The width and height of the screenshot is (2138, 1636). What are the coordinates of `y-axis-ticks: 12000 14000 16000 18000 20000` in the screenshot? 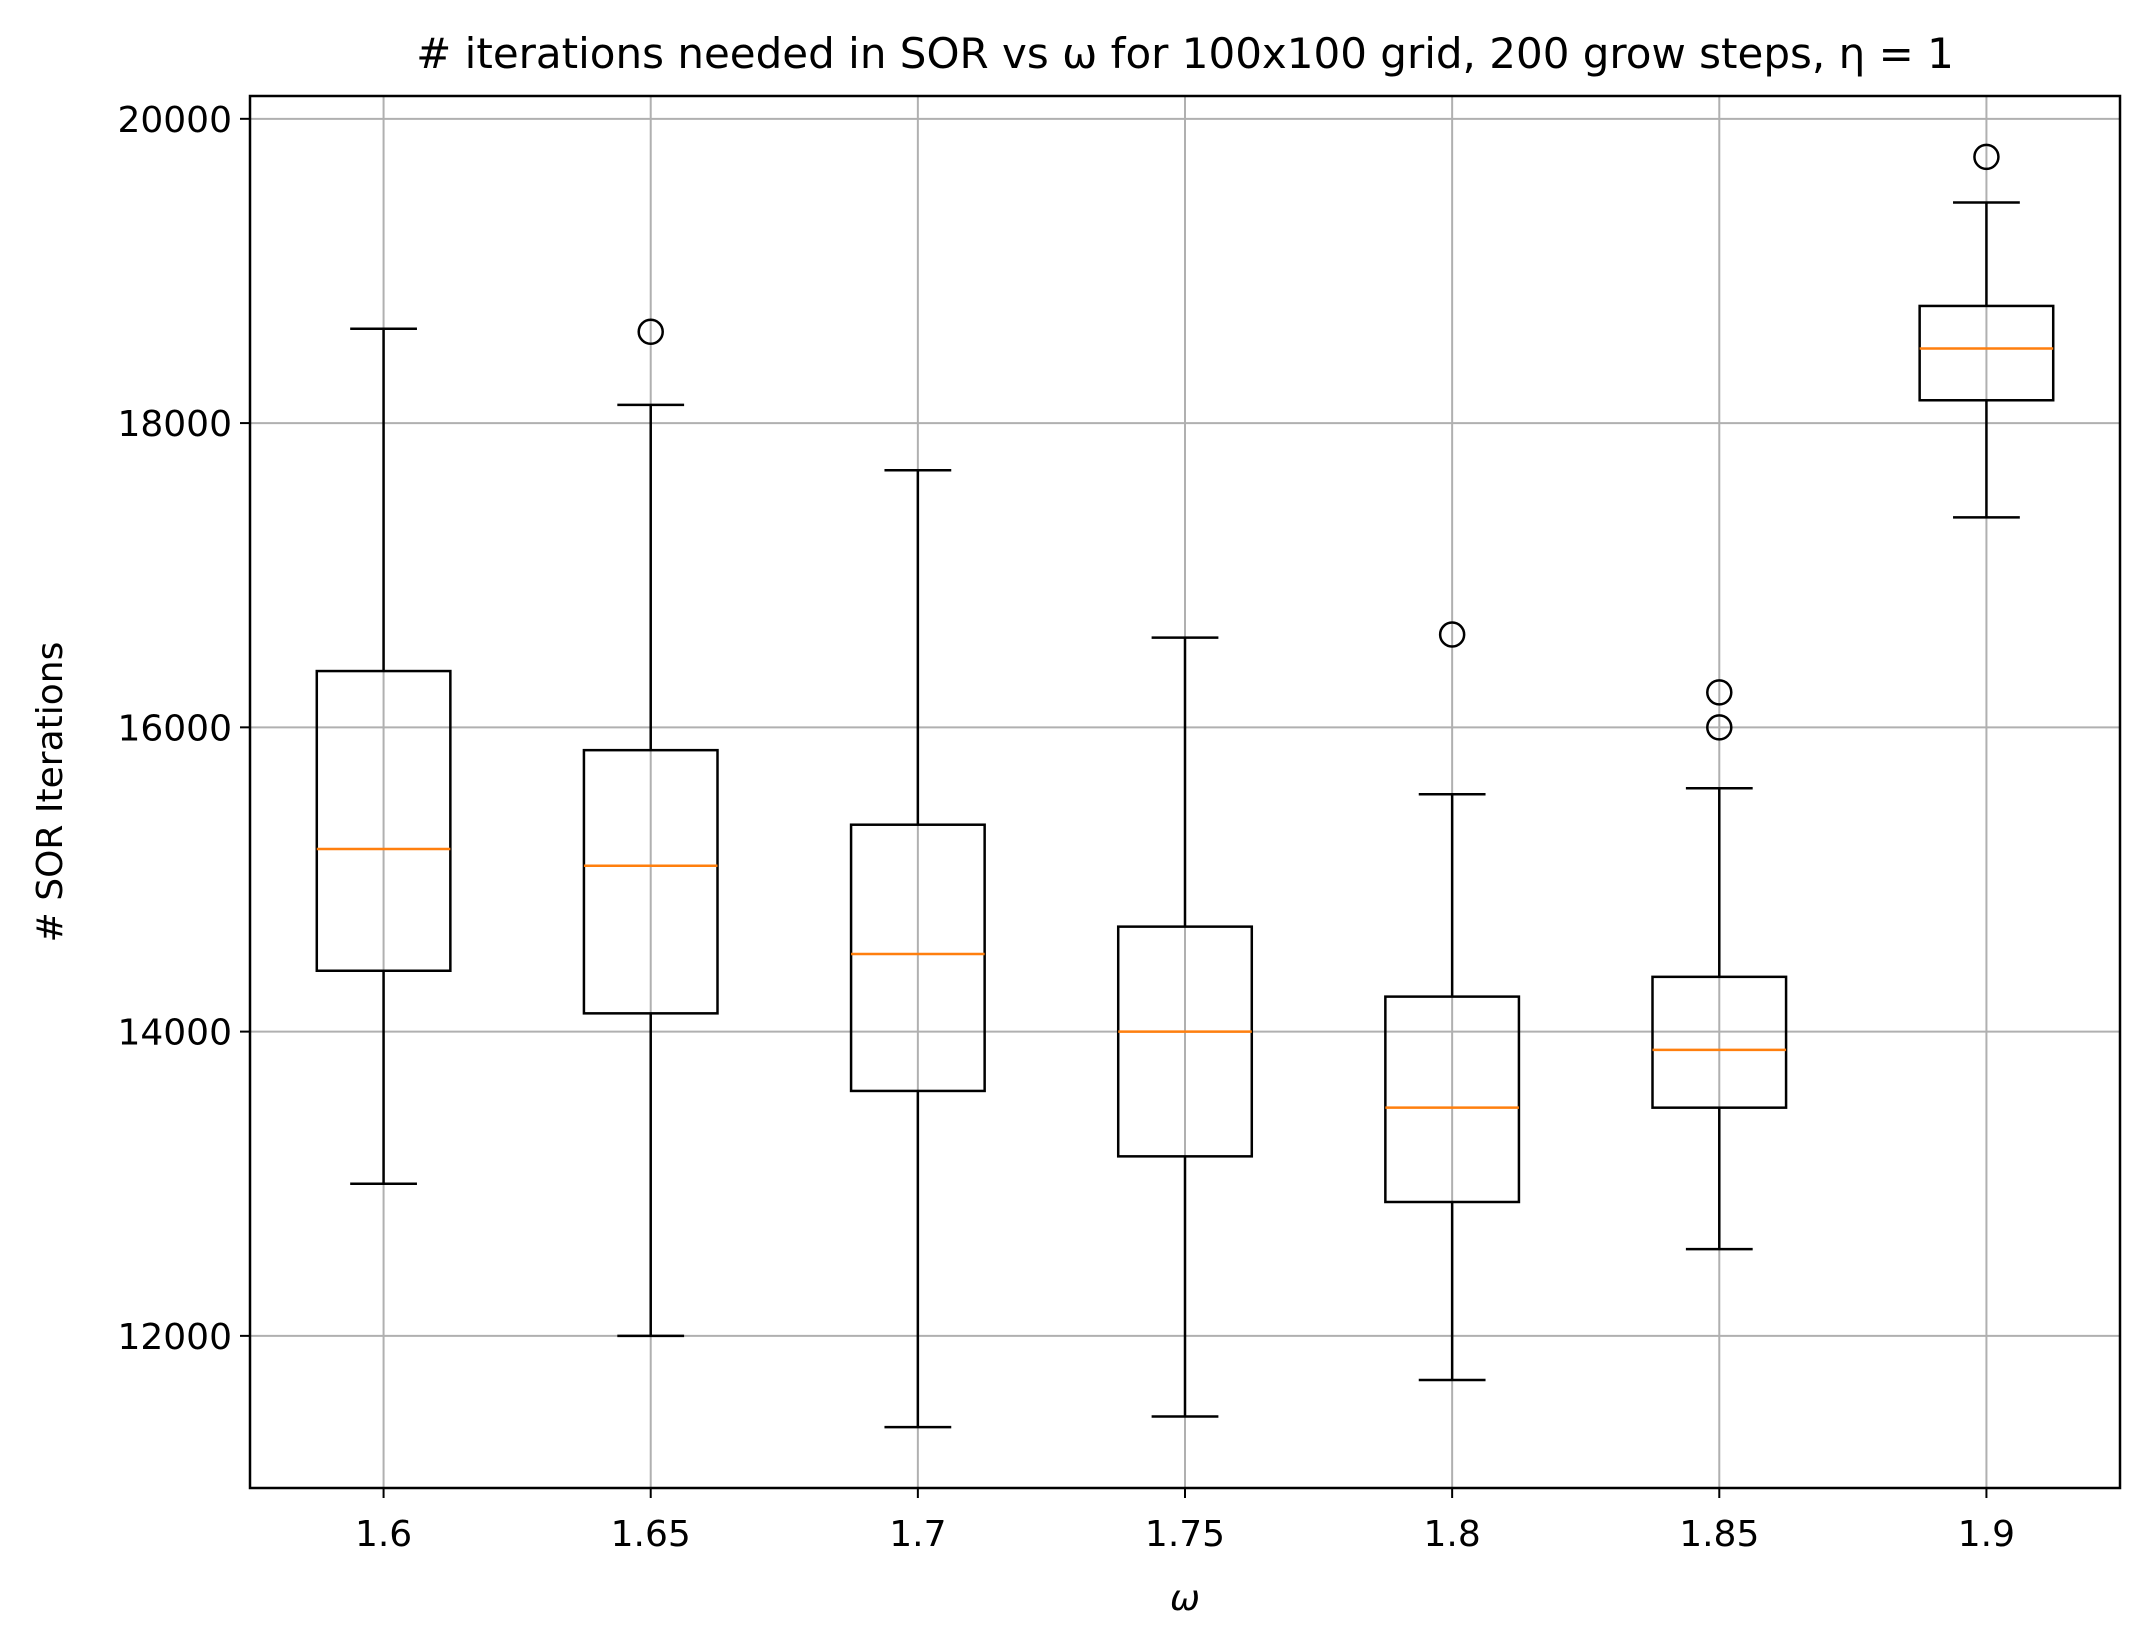 It's located at (183, 729).